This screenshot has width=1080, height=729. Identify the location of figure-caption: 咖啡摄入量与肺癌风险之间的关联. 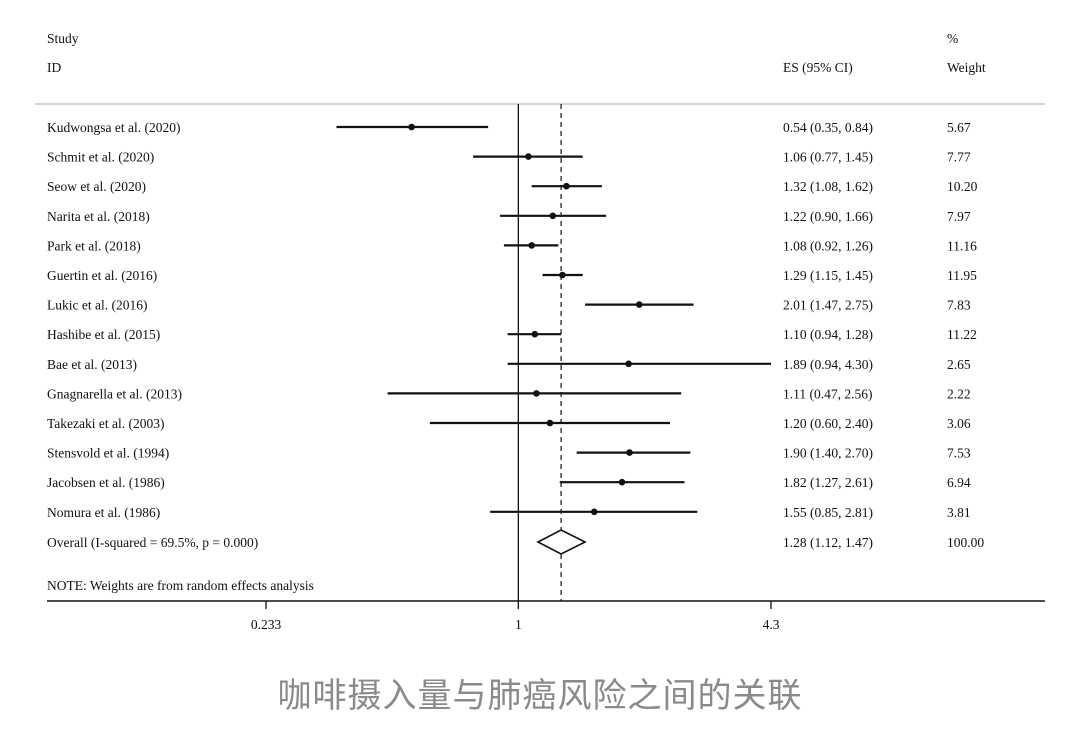
(540, 696).